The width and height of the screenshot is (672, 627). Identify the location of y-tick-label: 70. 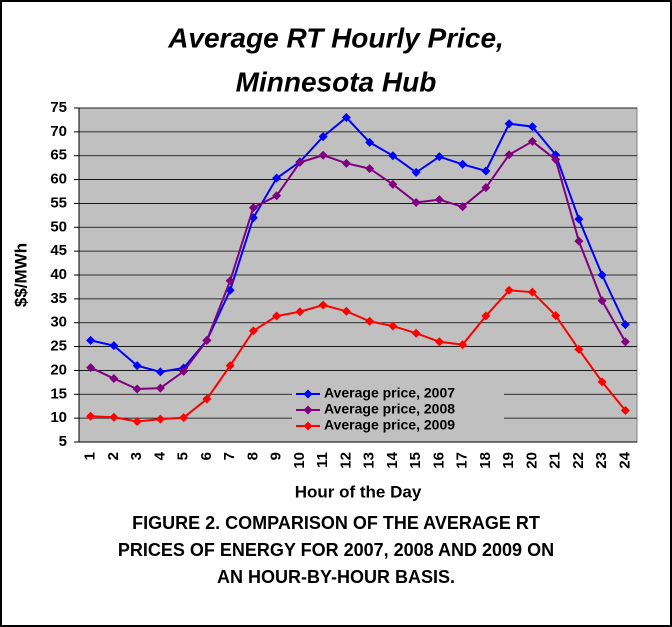
(58, 131).